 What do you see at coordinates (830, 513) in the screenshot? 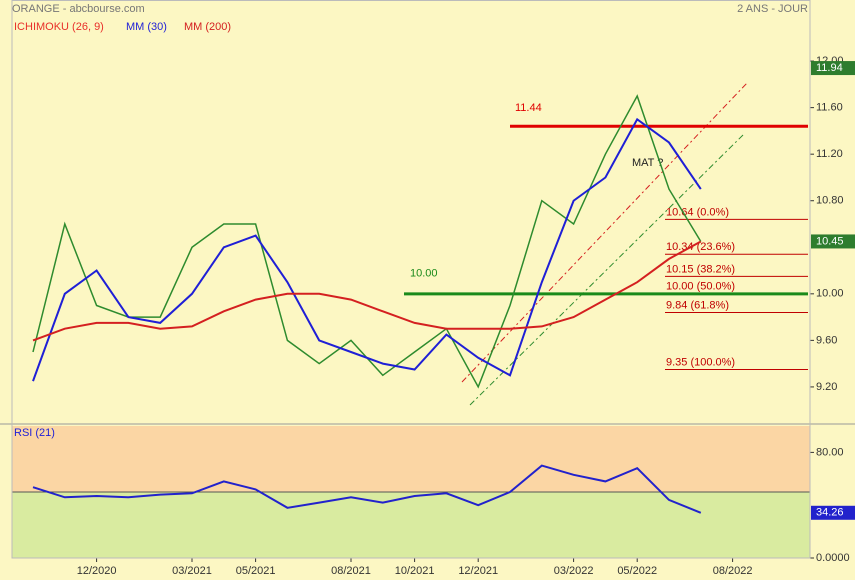
I see `price-badge-label: 34.26` at bounding box center [830, 513].